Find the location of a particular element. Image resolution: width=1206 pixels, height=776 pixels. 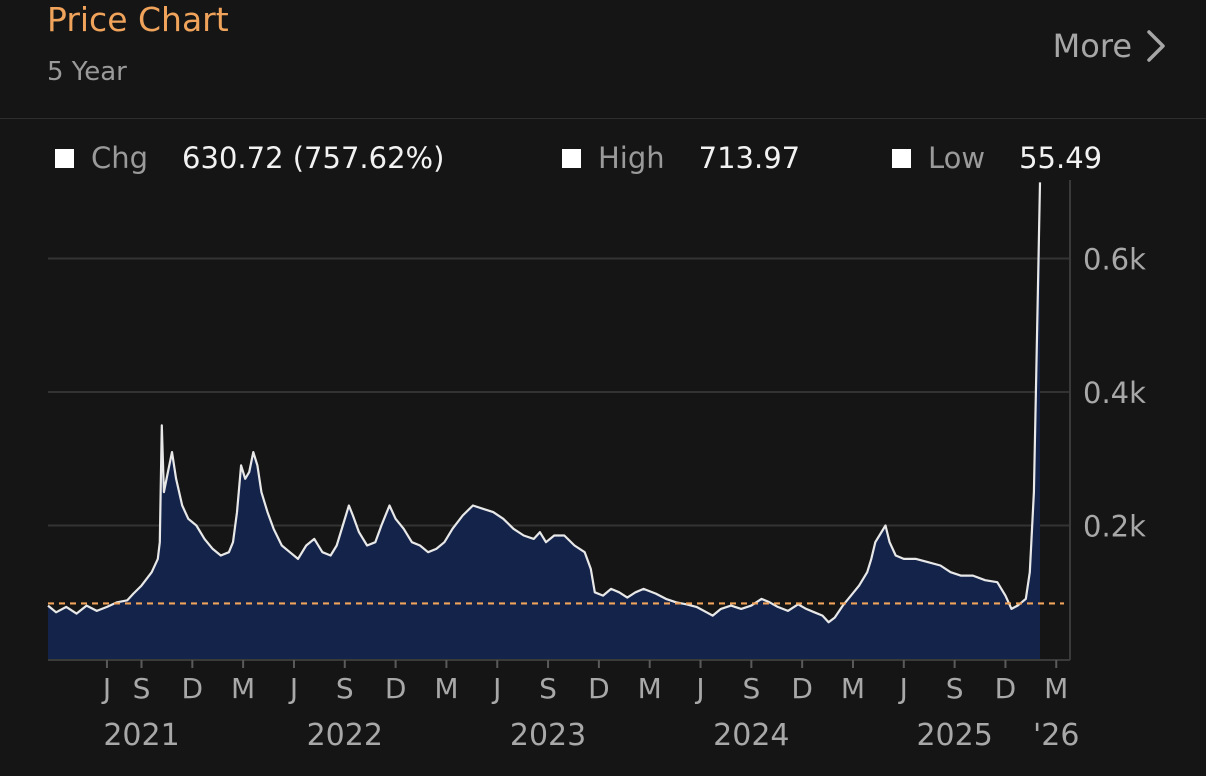

chart-title: Price Chart is located at coordinates (138, 19).